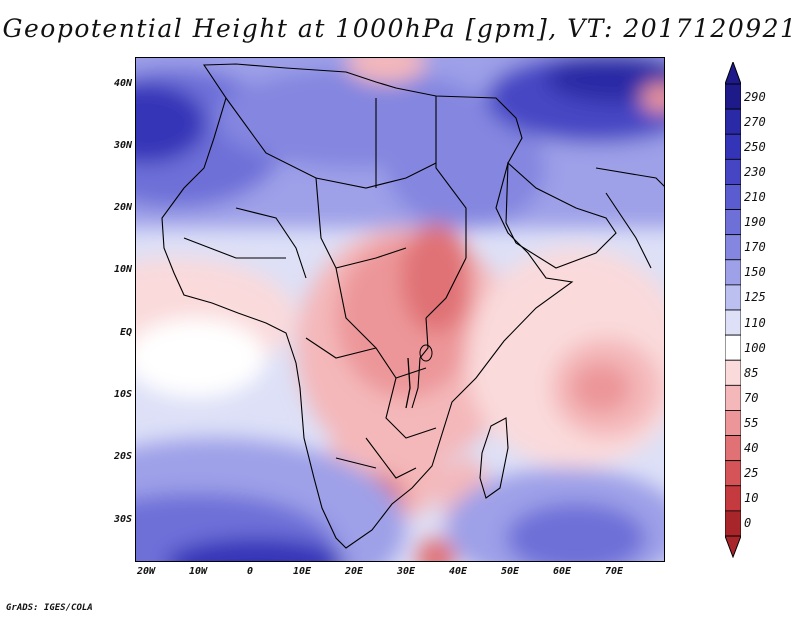  I want to click on lon-label-60e: 60E, so click(562, 571).